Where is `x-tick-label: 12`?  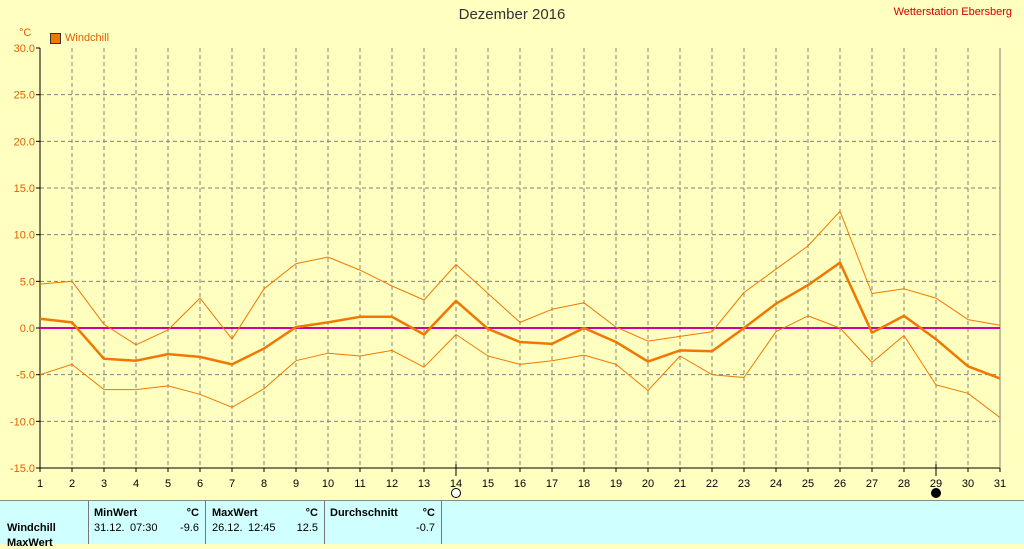
x-tick-label: 12 is located at coordinates (392, 484).